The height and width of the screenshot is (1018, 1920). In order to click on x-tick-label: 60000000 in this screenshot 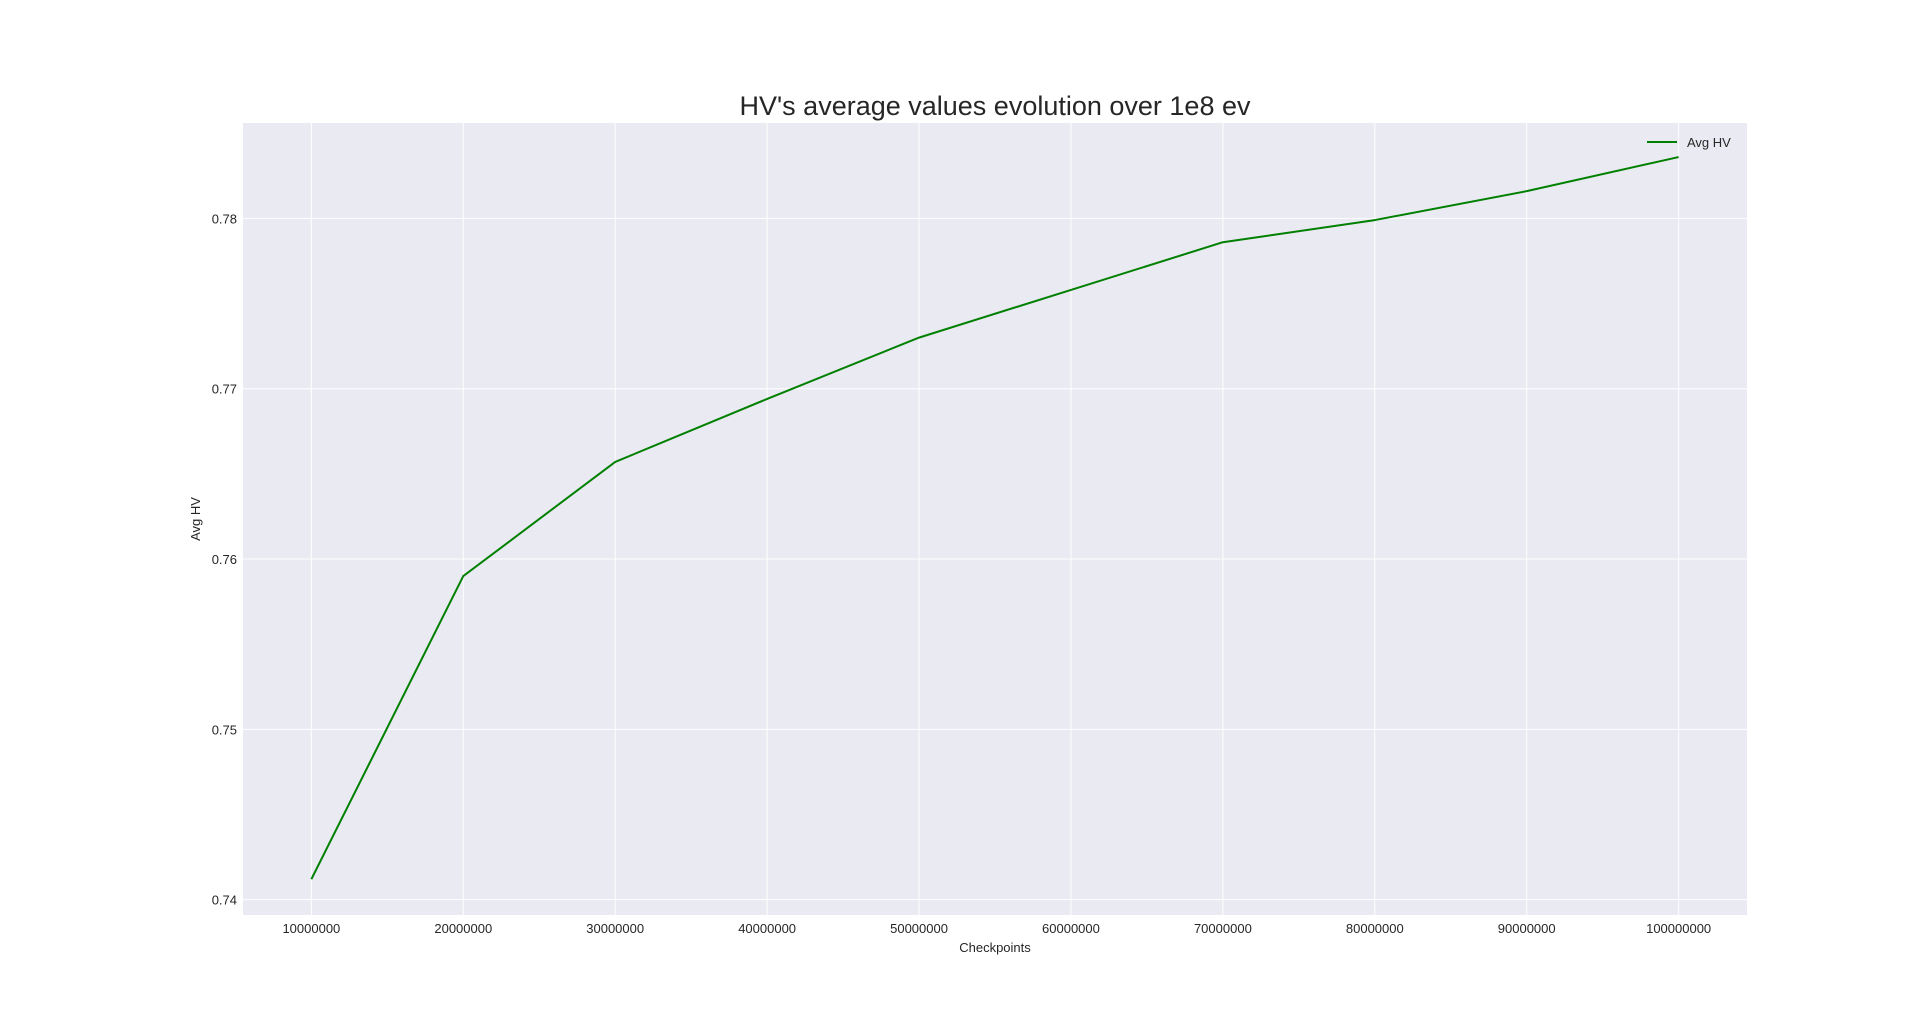, I will do `click(1071, 928)`.